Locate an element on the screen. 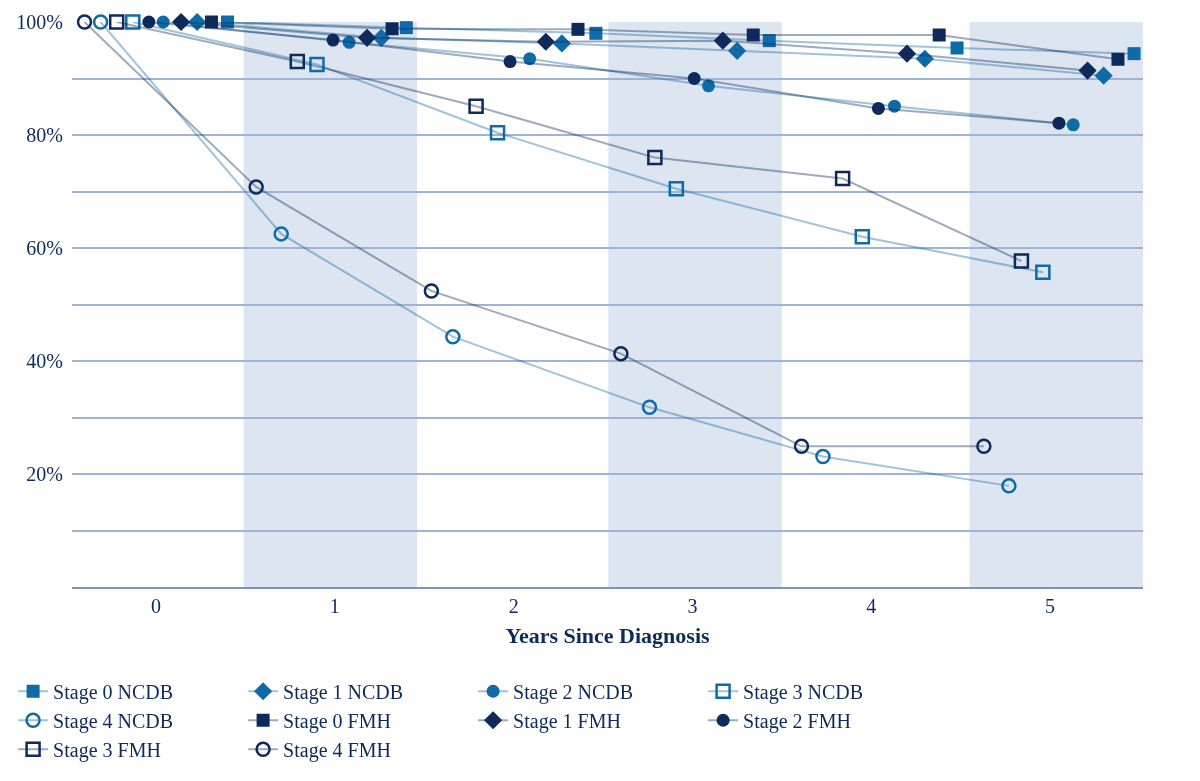 The width and height of the screenshot is (1200, 781). x-tick-label: 1 is located at coordinates (334, 606).